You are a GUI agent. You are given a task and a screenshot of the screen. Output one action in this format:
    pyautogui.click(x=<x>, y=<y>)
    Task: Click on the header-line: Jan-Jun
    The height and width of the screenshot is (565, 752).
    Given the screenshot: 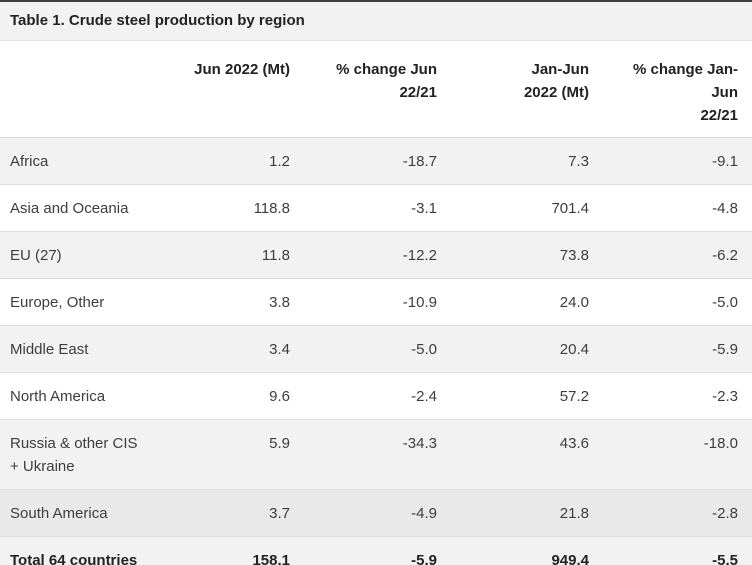 What is the action you would take?
    pyautogui.click(x=560, y=69)
    